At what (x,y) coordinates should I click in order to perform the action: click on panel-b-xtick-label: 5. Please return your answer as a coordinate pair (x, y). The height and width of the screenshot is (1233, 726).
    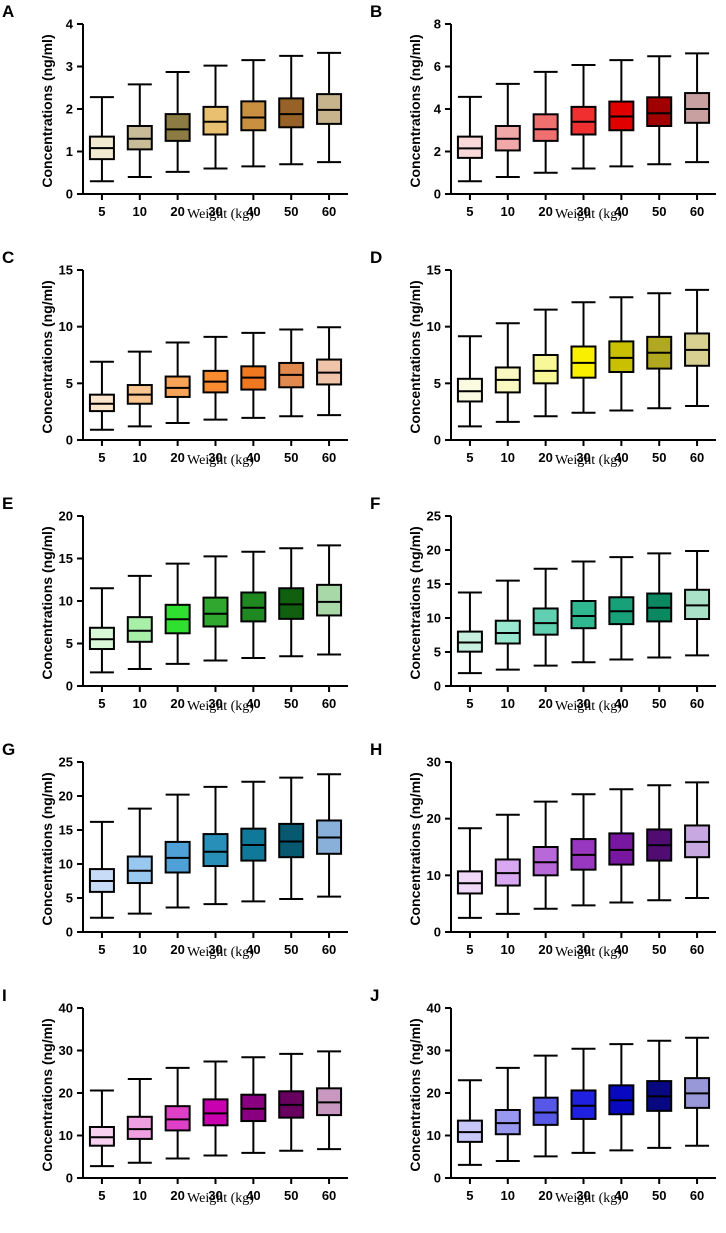
    Looking at the image, I should click on (469, 211).